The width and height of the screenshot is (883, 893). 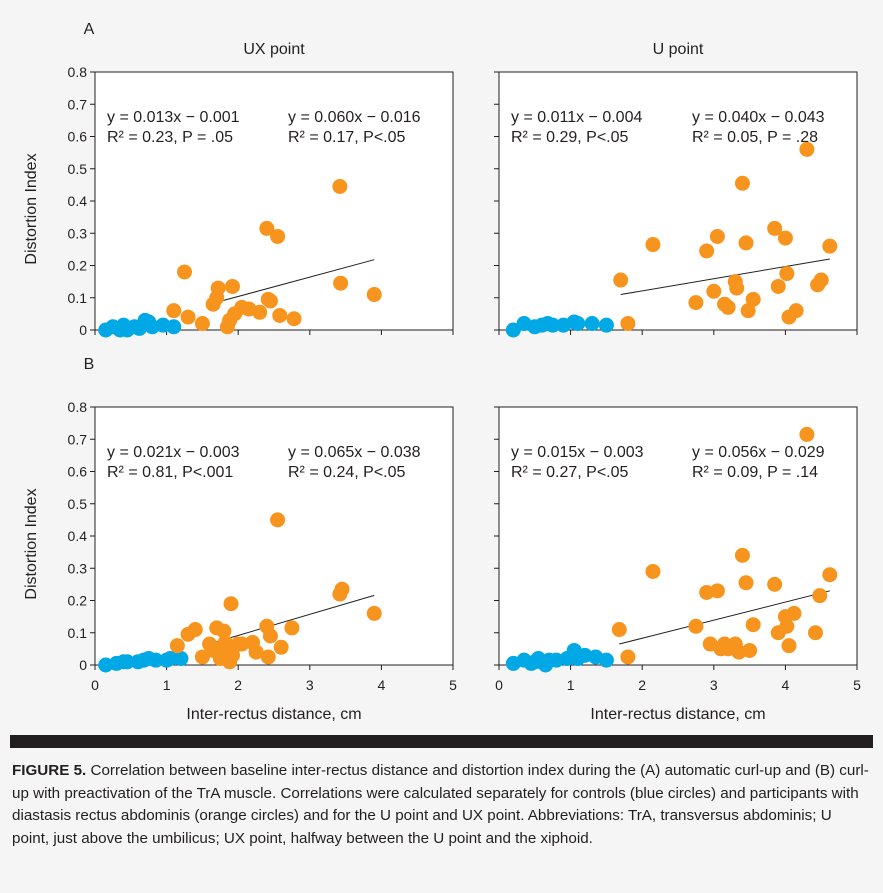 What do you see at coordinates (274, 49) in the screenshot?
I see `panel-title: UX point` at bounding box center [274, 49].